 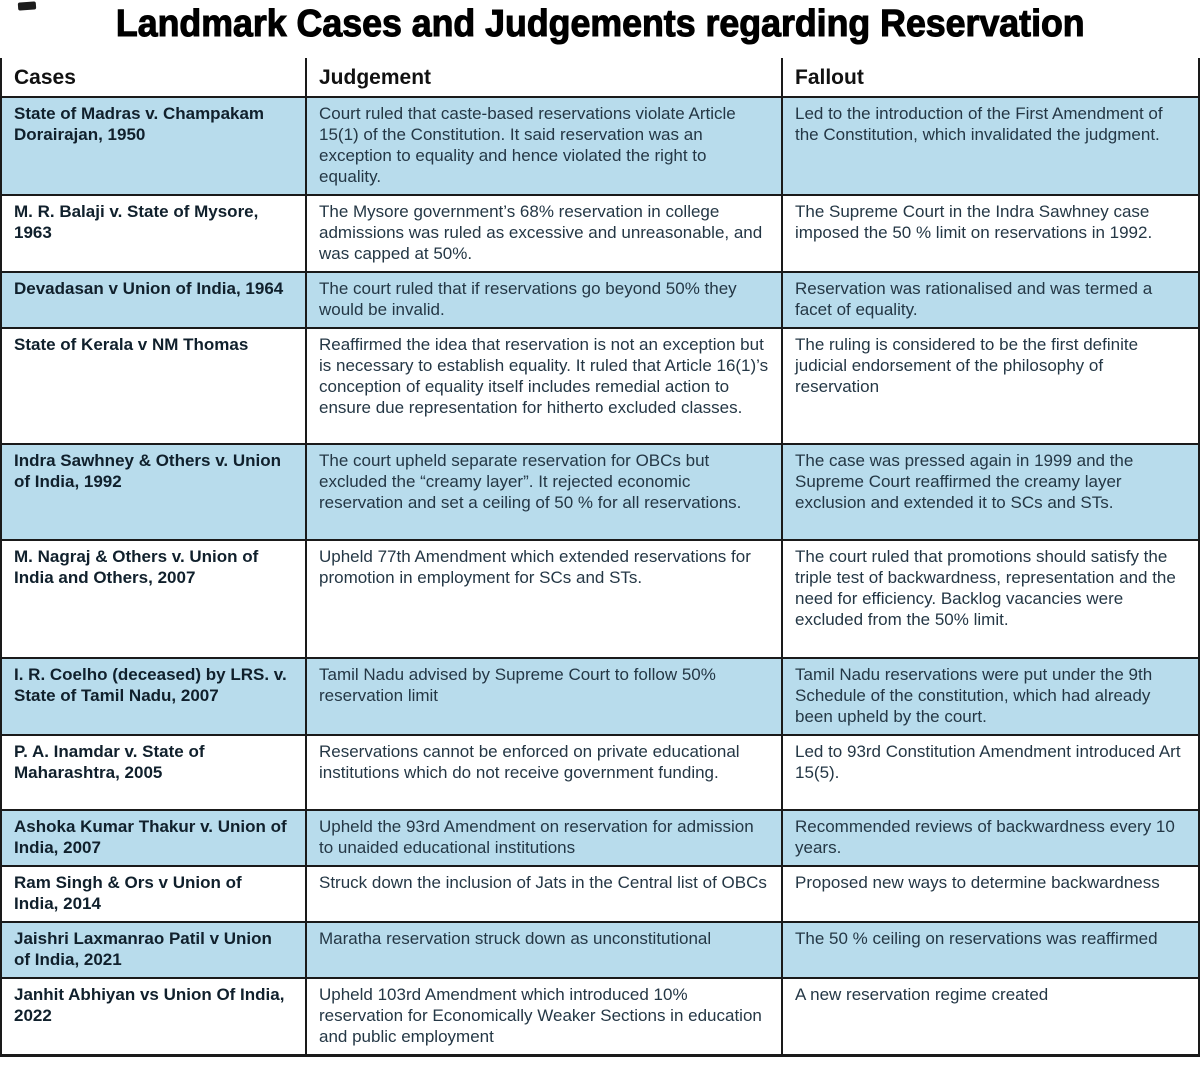 What do you see at coordinates (136, 222) in the screenshot?
I see `case-cell: M. R. Balaji v. State of Mysore, 1963` at bounding box center [136, 222].